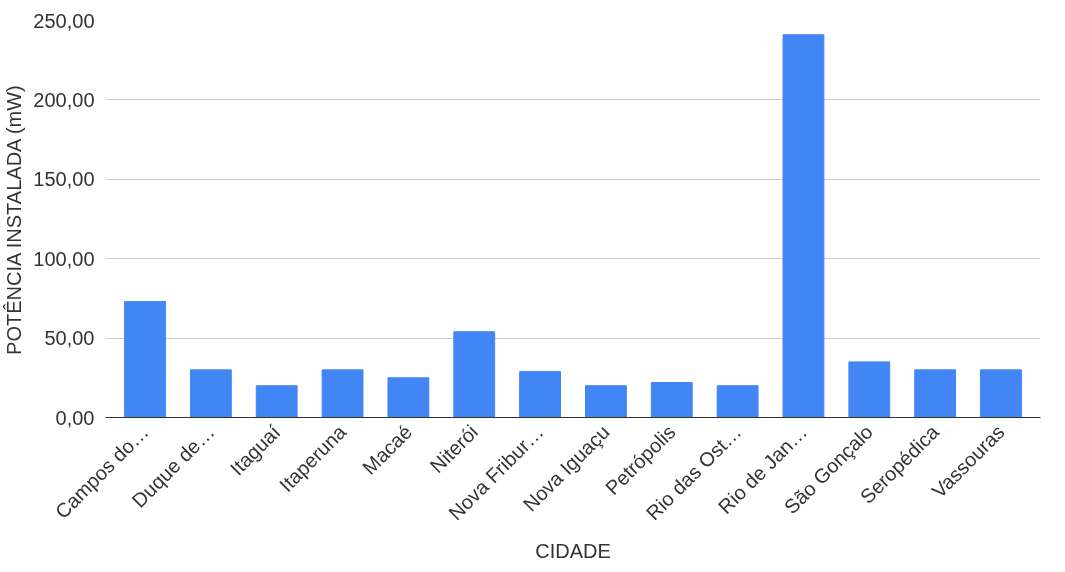  I want to click on y-tick-label: 150,00, so click(64, 179).